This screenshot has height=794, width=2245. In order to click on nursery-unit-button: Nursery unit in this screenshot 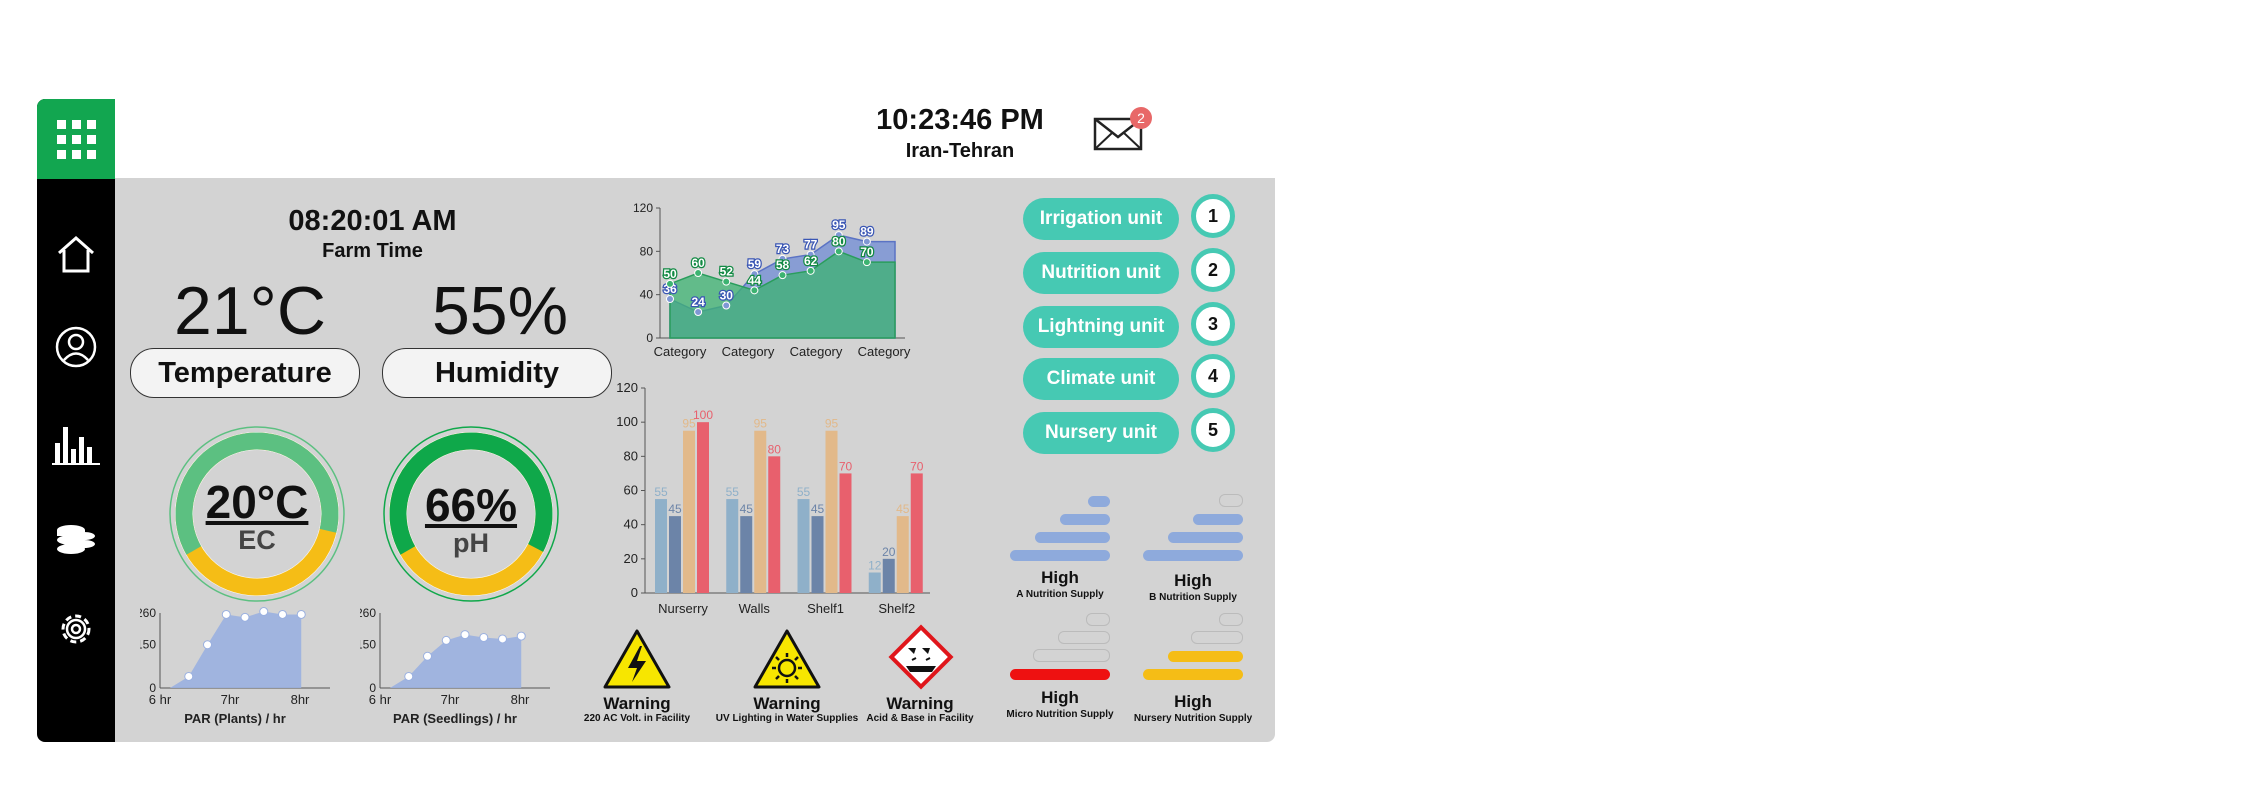, I will do `click(1101, 433)`.